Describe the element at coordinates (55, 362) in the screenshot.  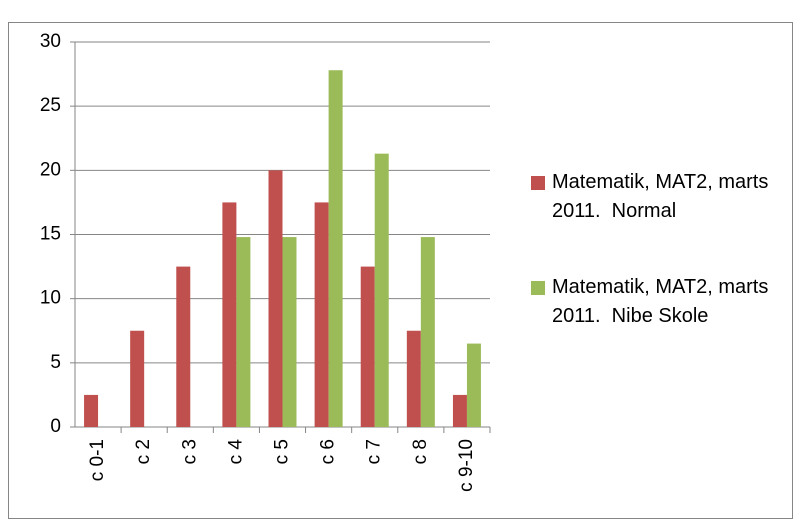
I see `y-tick-label: 5` at that location.